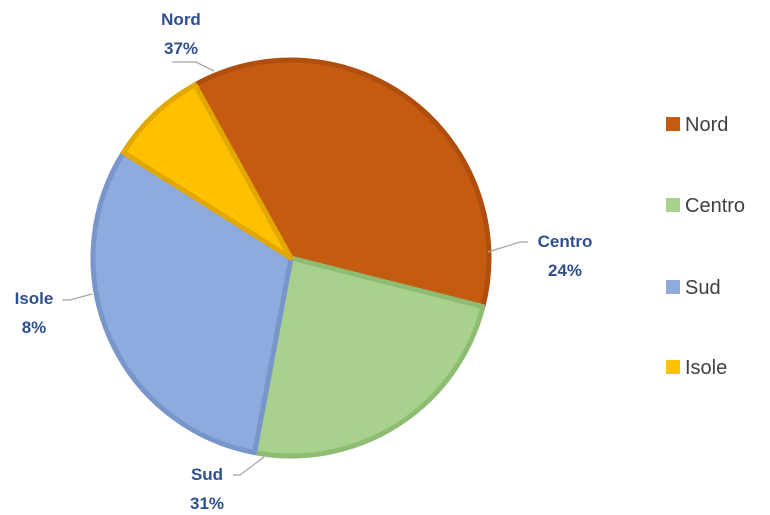  What do you see at coordinates (181, 48) in the screenshot?
I see `data-label-percent-nord: 37%` at bounding box center [181, 48].